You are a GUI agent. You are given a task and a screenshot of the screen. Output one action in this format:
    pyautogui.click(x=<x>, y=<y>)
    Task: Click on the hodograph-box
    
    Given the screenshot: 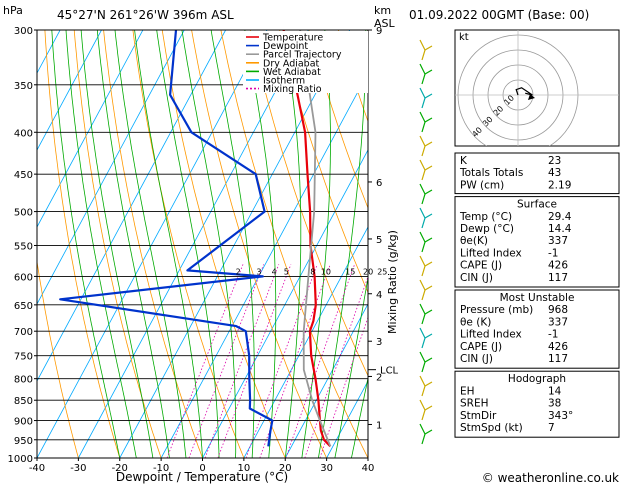 What is the action you would take?
    pyautogui.click(x=537, y=404)
    